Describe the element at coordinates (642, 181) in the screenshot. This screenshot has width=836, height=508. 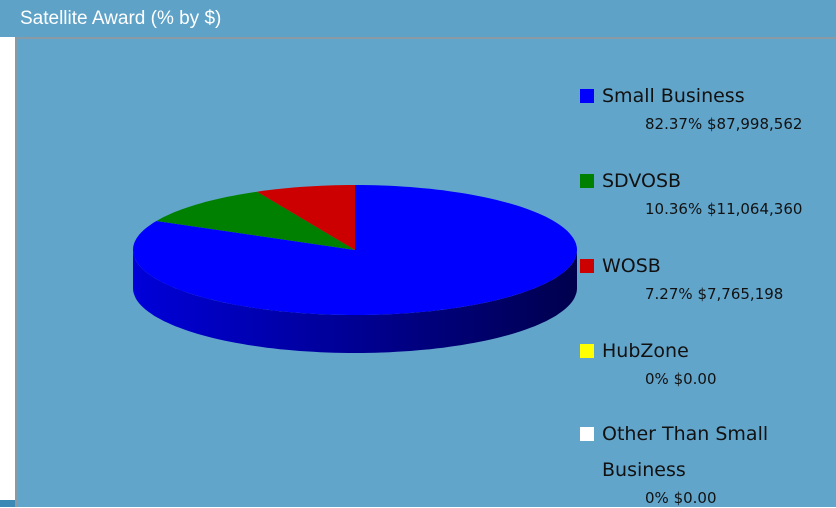
I see `legend-label: SDVOSB` at that location.